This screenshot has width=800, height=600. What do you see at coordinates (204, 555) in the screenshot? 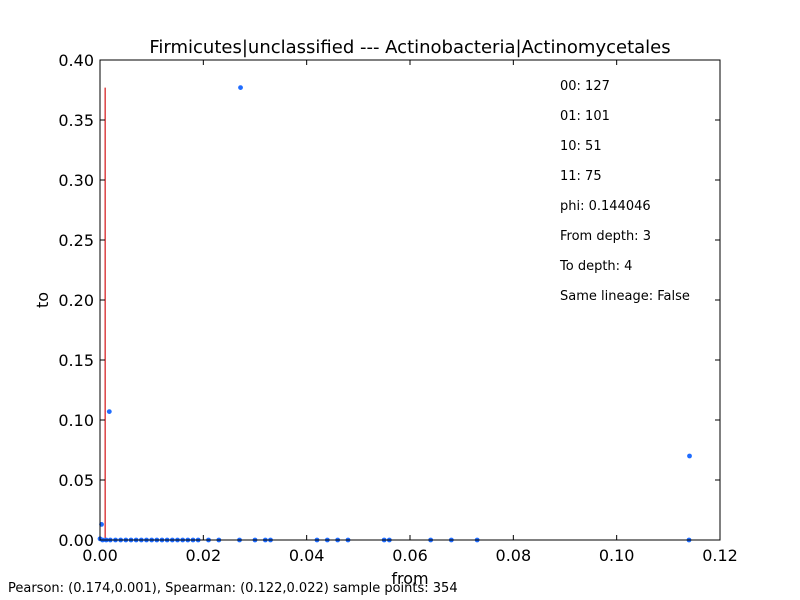
I see `x-tick-label: 0.02` at bounding box center [204, 555].